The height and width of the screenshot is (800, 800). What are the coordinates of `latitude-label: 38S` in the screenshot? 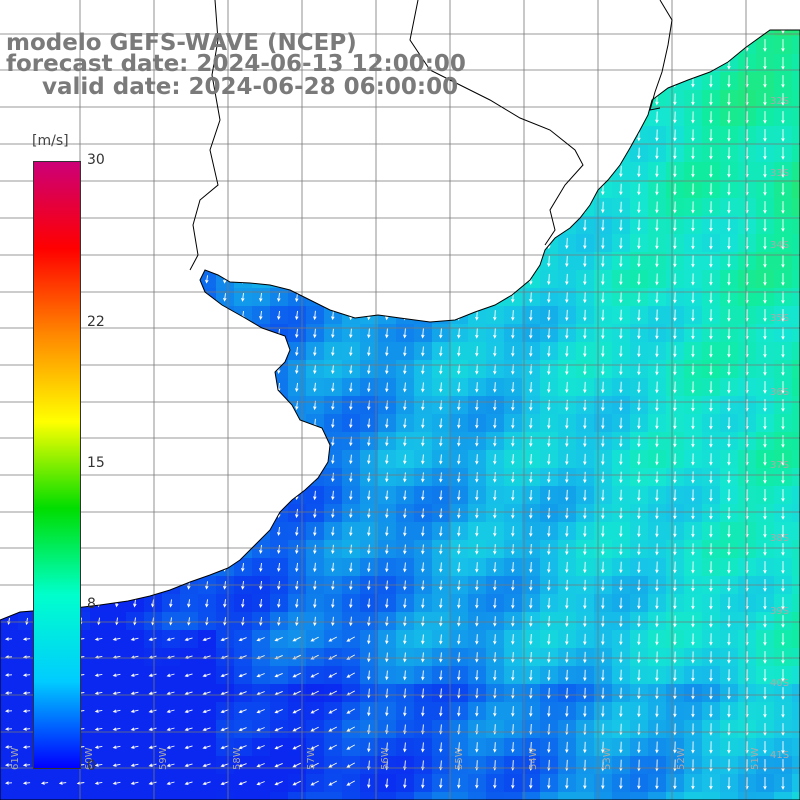 It's located at (779, 538).